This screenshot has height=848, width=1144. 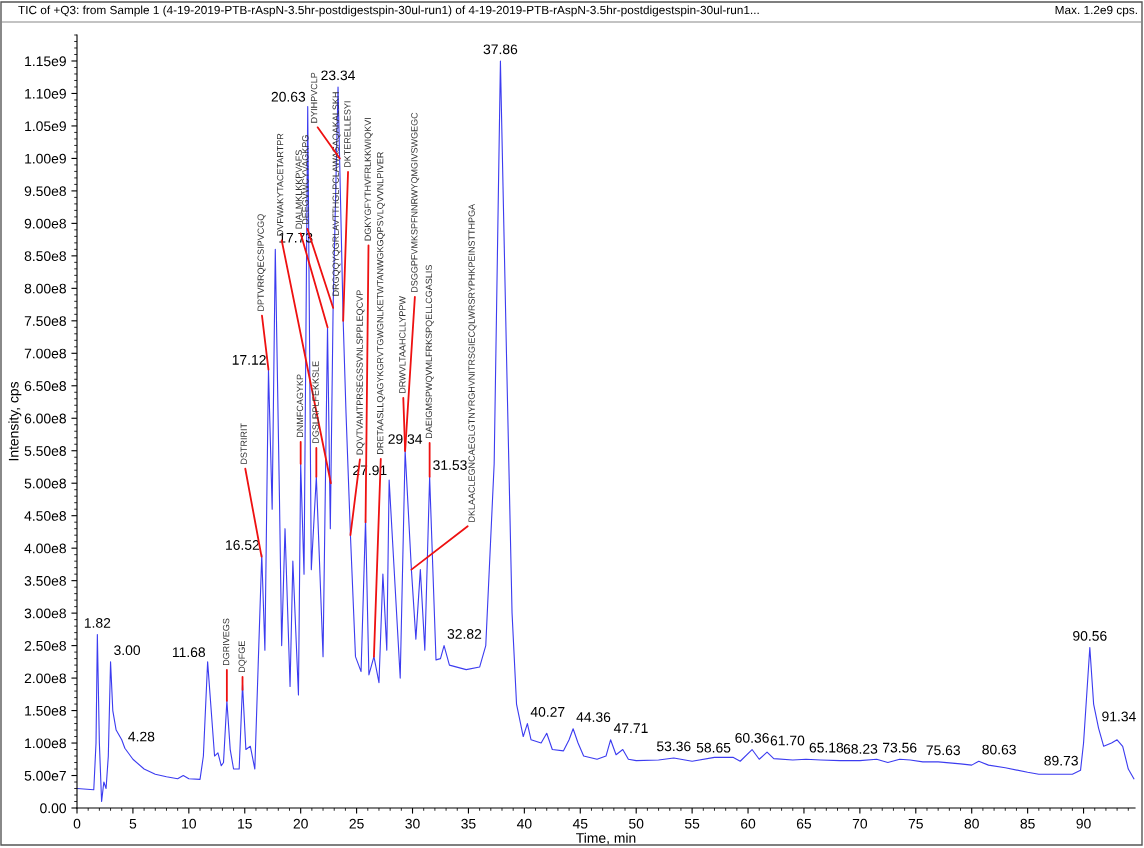 What do you see at coordinates (45, 223) in the screenshot?
I see `y-tick-label: 9.00e8` at bounding box center [45, 223].